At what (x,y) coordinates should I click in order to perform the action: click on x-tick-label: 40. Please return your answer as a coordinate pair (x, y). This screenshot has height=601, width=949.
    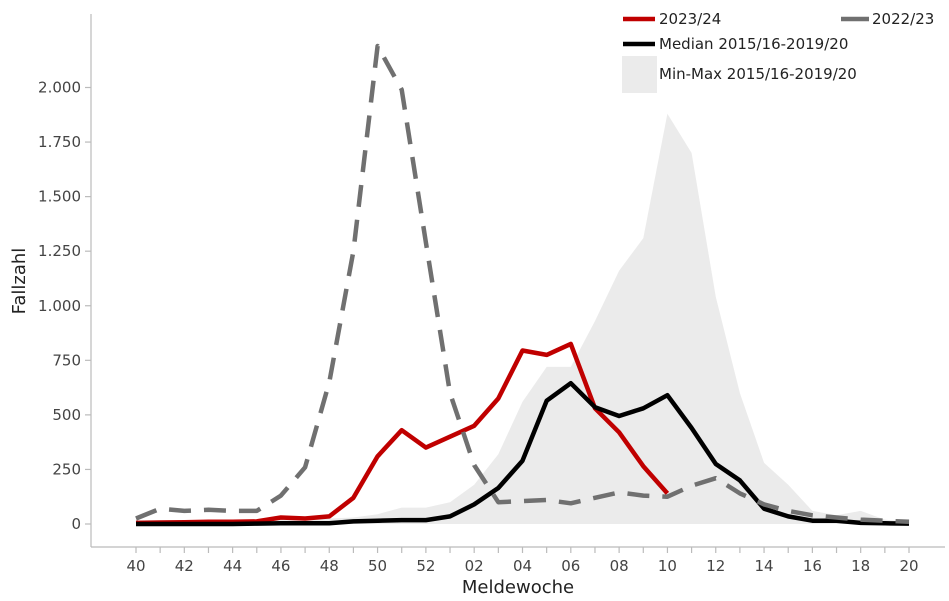
    Looking at the image, I should click on (135, 566).